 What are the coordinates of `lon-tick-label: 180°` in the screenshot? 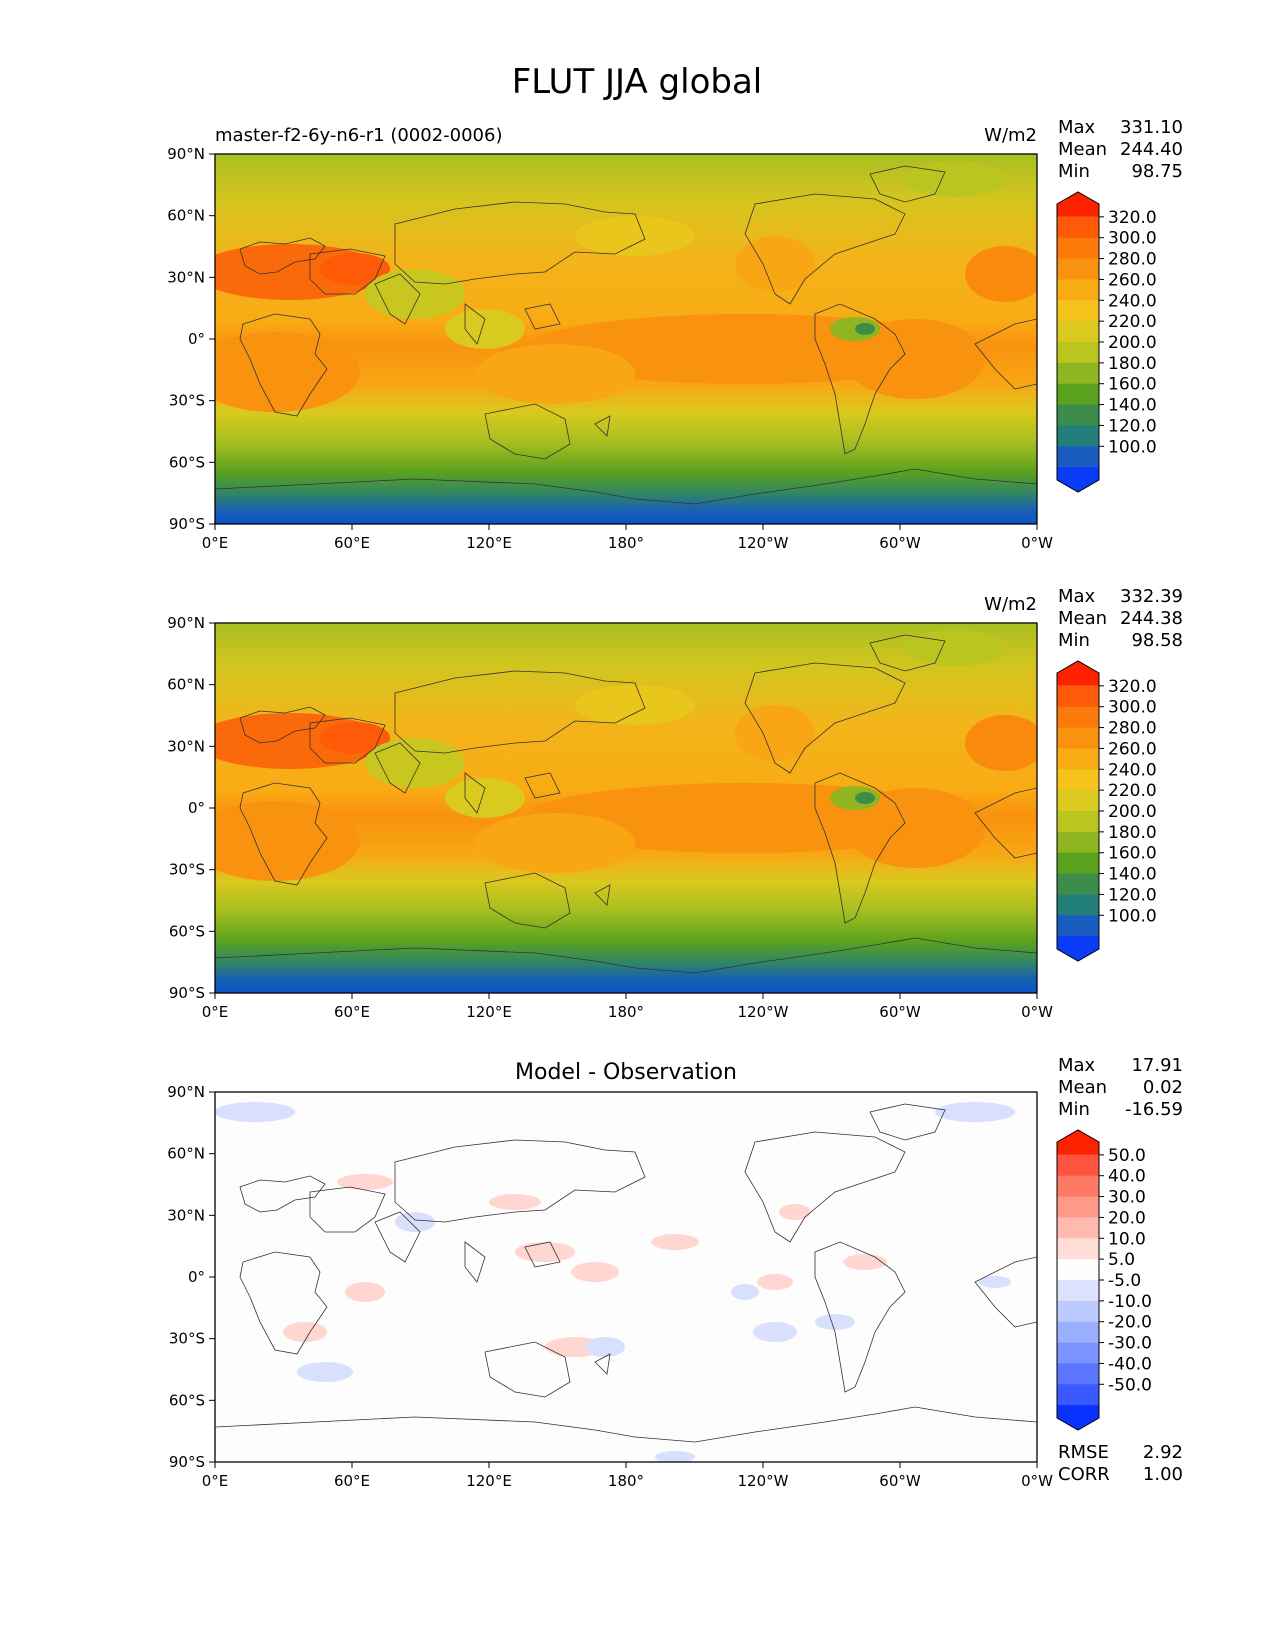 It's located at (626, 543).